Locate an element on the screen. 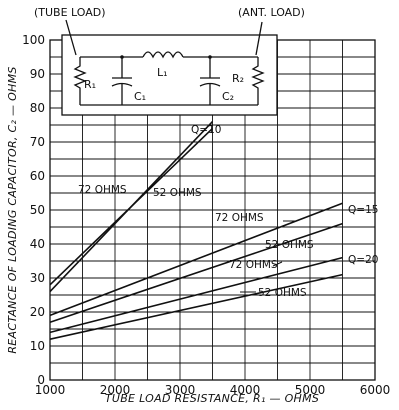 This screenshot has height=410, width=399. c2-label: C₂ is located at coordinates (228, 96).